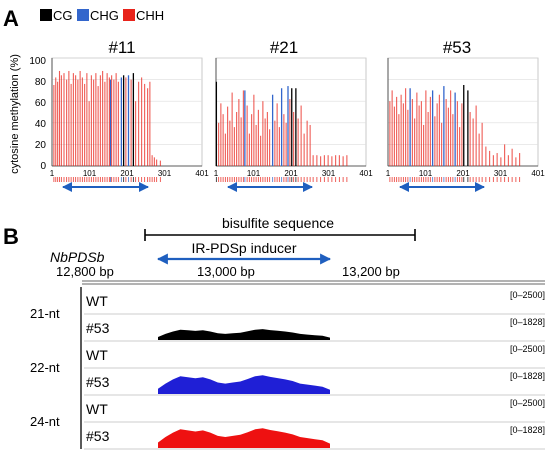 This screenshot has width=550, height=462. What do you see at coordinates (37, 61) in the screenshot?
I see `y-tick-100: 100` at bounding box center [37, 61].